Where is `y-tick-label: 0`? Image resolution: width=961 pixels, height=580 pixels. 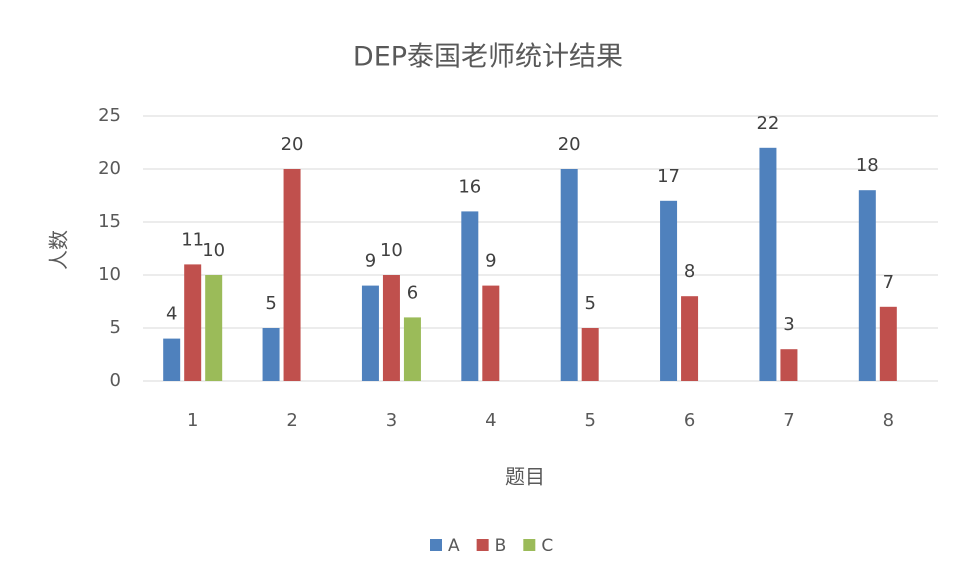 y-tick-label: 0 is located at coordinates (115, 380).